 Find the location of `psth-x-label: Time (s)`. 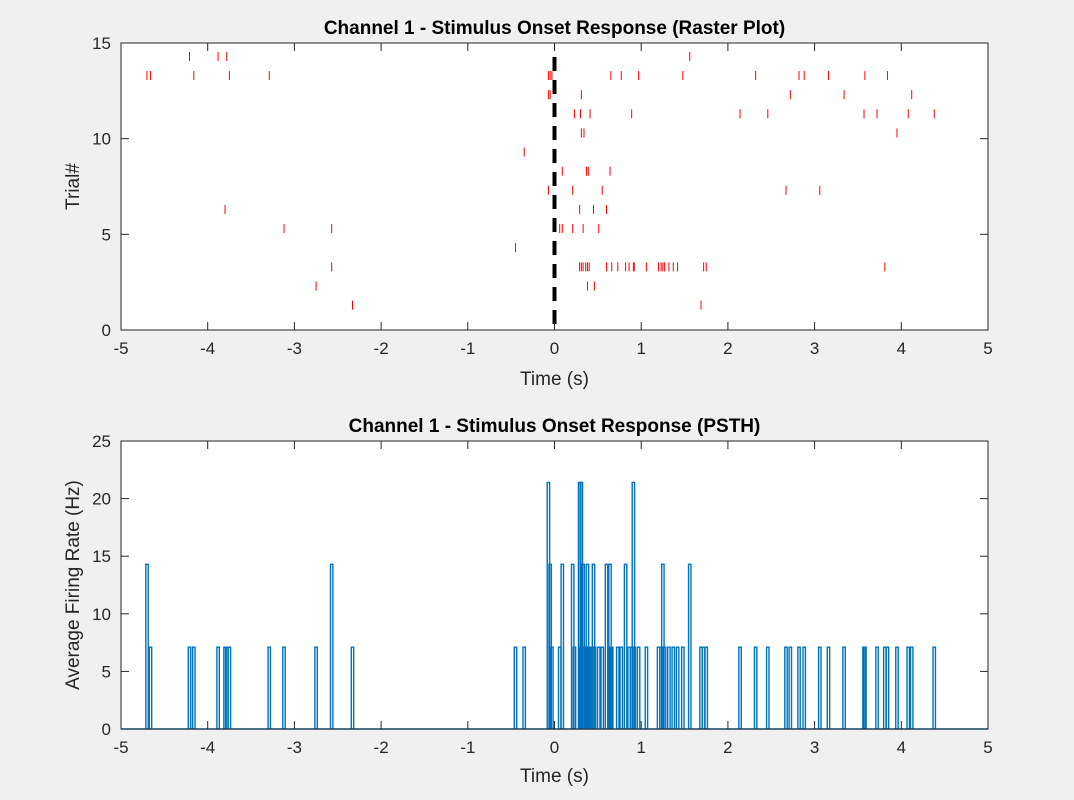

psth-x-label: Time (s) is located at coordinates (554, 776).